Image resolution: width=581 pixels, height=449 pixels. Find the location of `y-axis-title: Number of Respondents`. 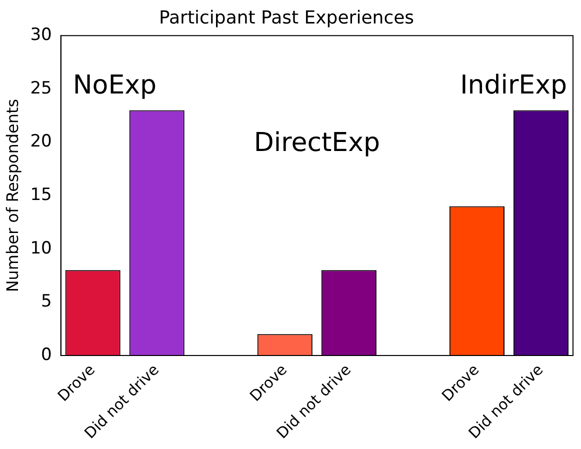

y-axis-title: Number of Respondents is located at coordinates (12, 195).